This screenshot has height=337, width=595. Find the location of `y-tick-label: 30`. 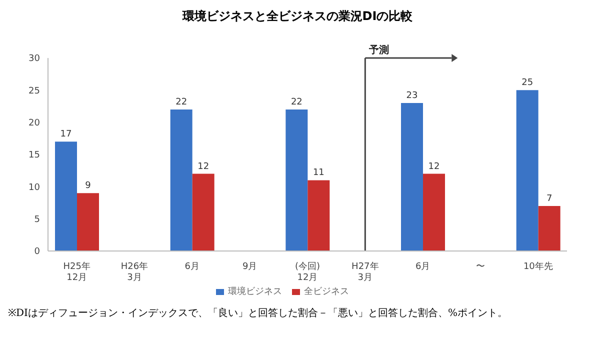

y-tick-label: 30 is located at coordinates (34, 59).